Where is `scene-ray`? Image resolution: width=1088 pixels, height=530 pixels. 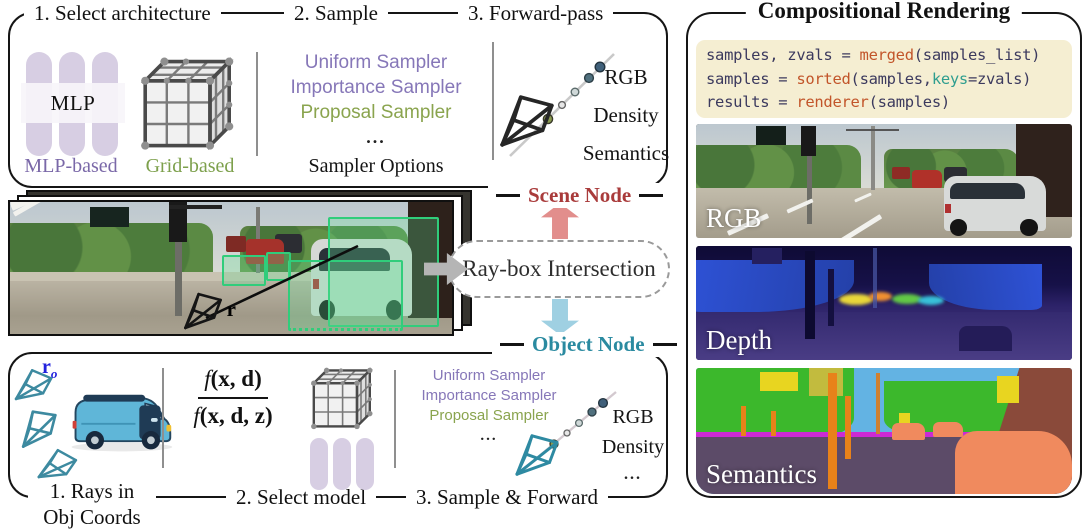 scene-ray is located at coordinates (282, 282).